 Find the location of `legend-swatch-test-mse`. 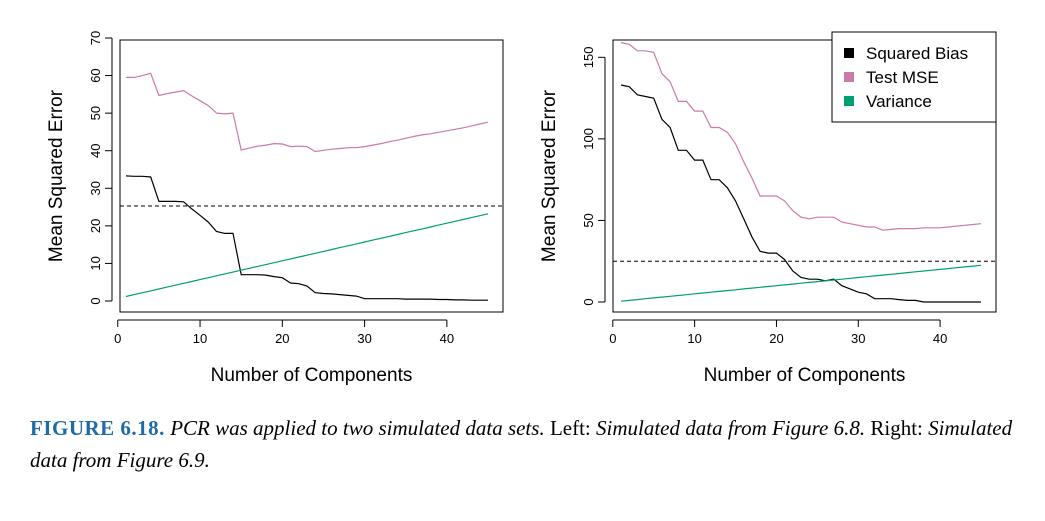

legend-swatch-test-mse is located at coordinates (849, 77).